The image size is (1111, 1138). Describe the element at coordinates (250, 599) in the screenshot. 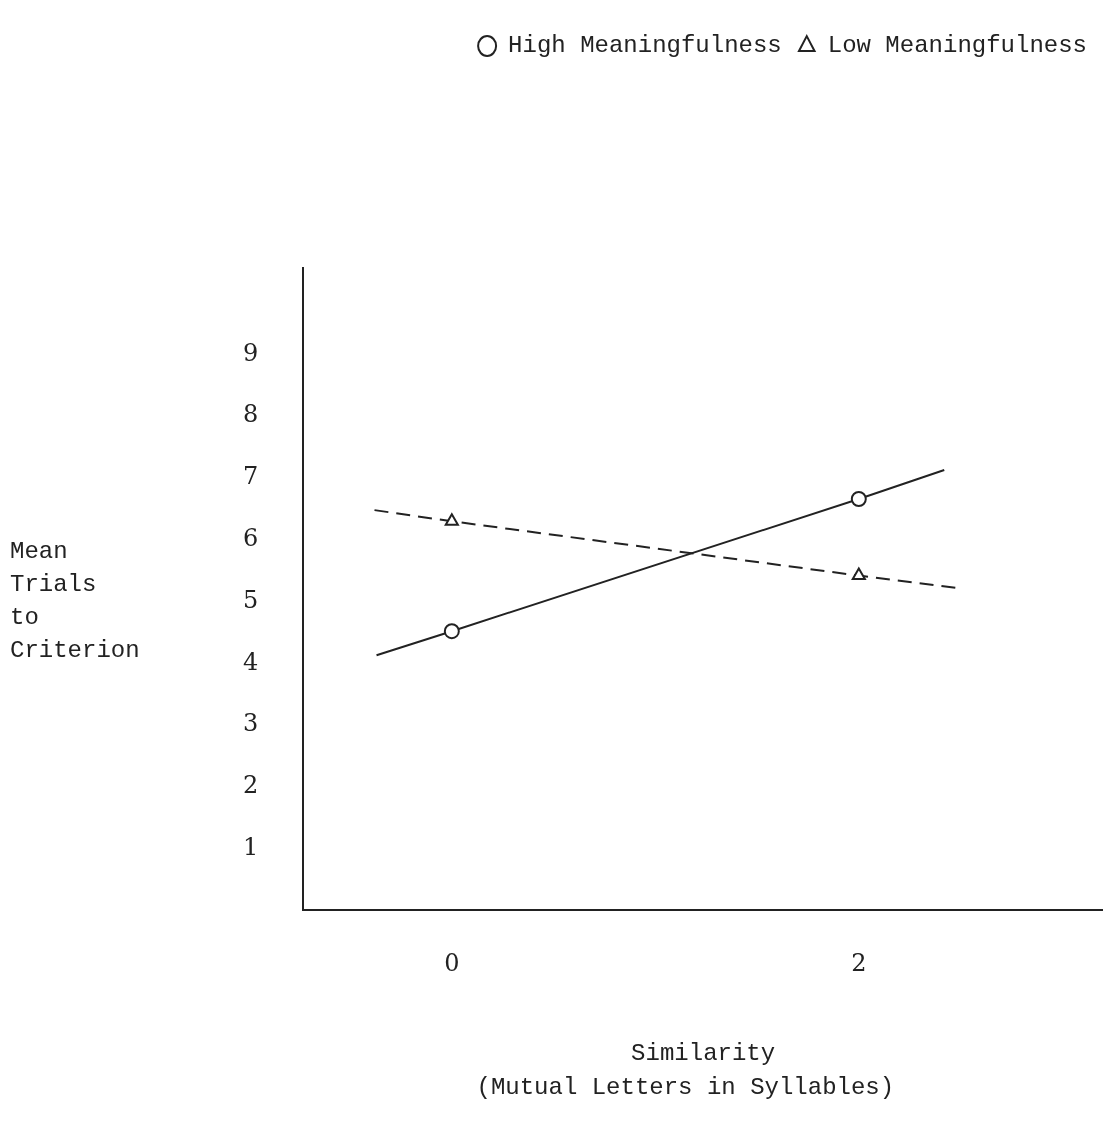

I see `y-tick-label: 5` at that location.